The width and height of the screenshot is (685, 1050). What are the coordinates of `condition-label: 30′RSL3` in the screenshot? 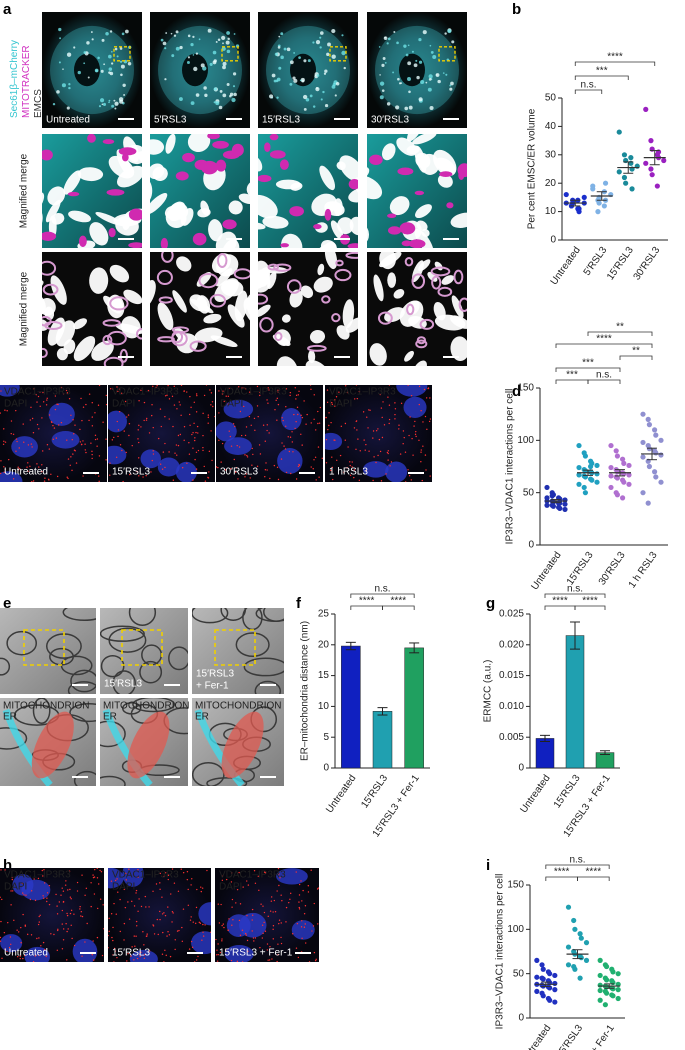 It's located at (390, 120).